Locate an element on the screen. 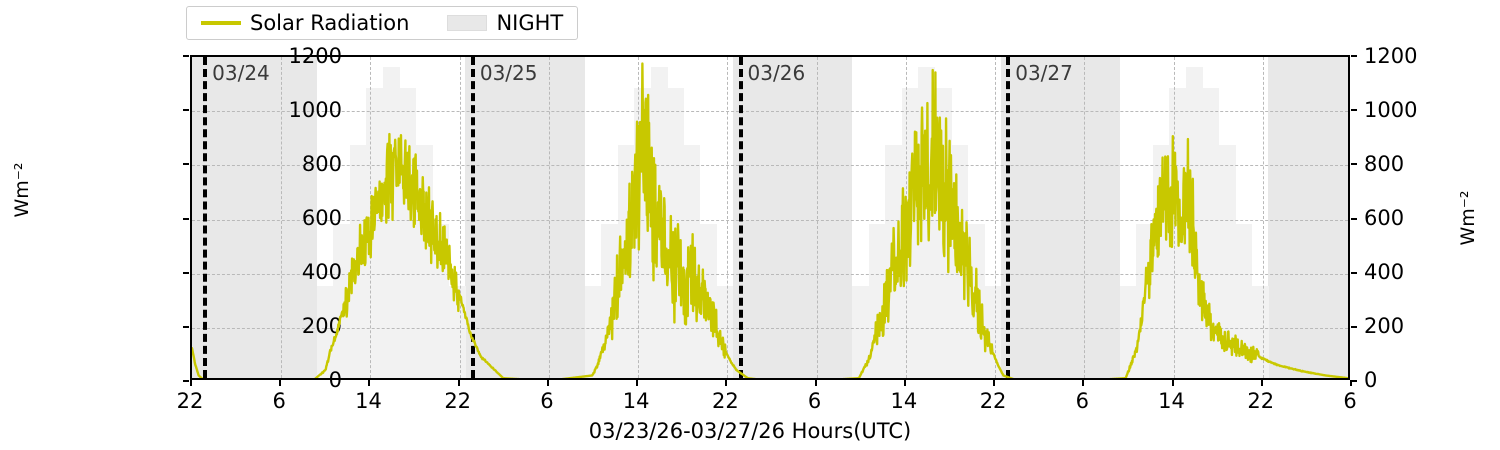 Image resolution: width=1500 pixels, height=450 pixels. legend-entry-solar-radiation: Solar Radiation is located at coordinates (305, 23).